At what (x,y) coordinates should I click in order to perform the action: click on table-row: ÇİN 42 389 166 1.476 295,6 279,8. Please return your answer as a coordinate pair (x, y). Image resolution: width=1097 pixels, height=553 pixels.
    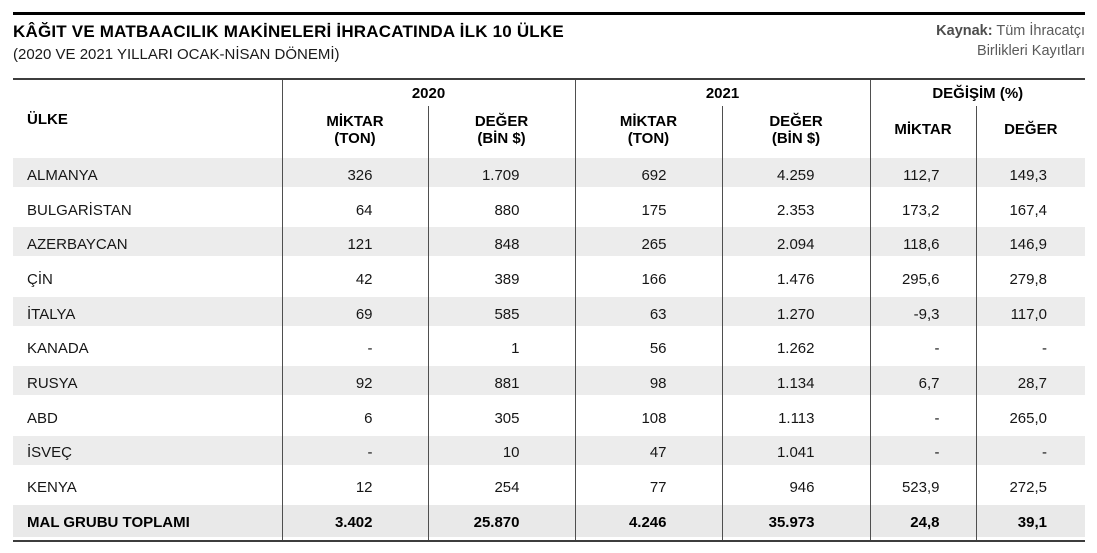
    Looking at the image, I should click on (549, 279).